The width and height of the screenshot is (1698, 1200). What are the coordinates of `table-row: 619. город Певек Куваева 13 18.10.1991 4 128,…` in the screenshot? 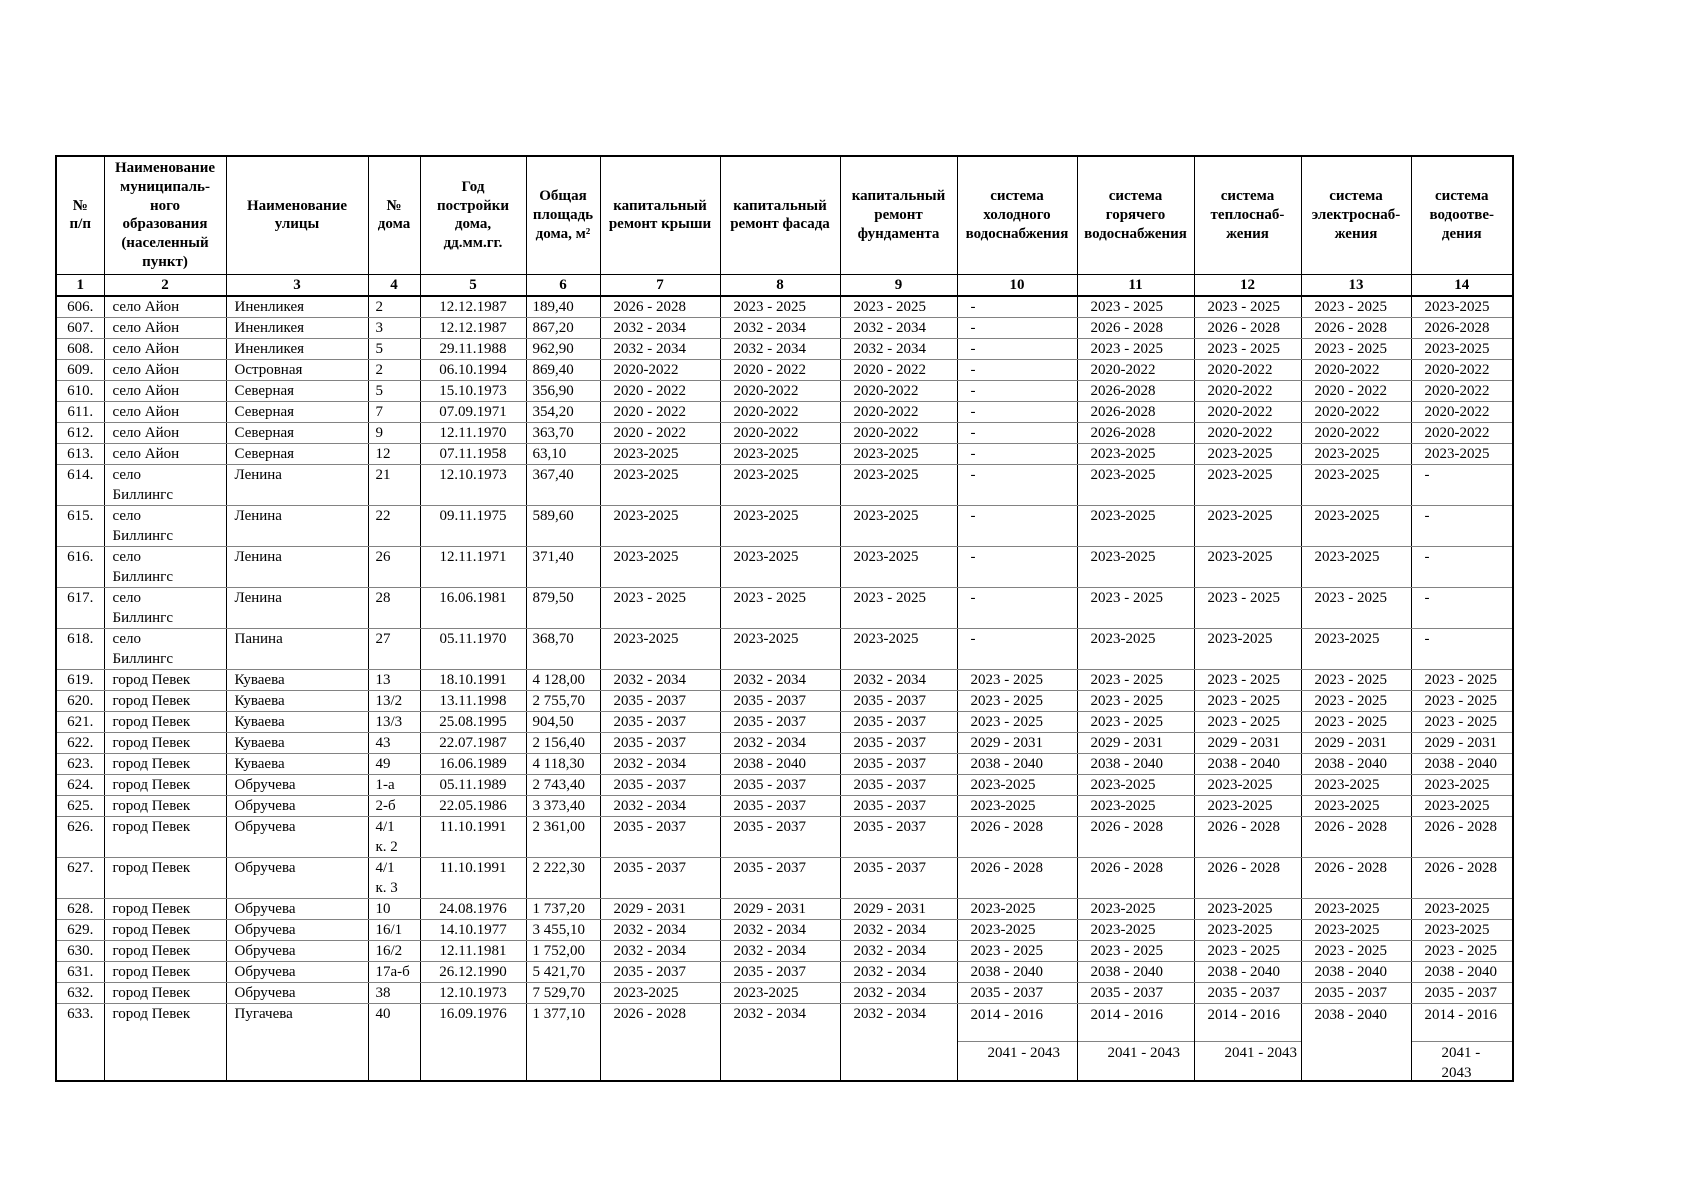 It's located at (784, 680).